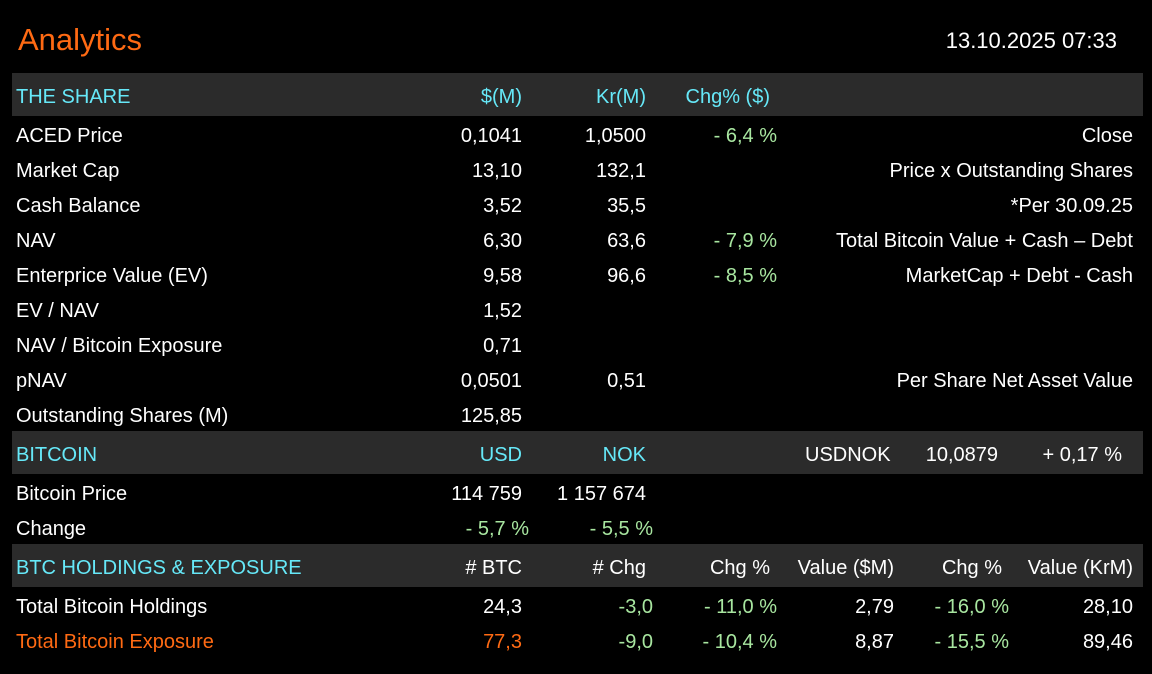  I want to click on row-label: Bitcoin Price, so click(72, 494).